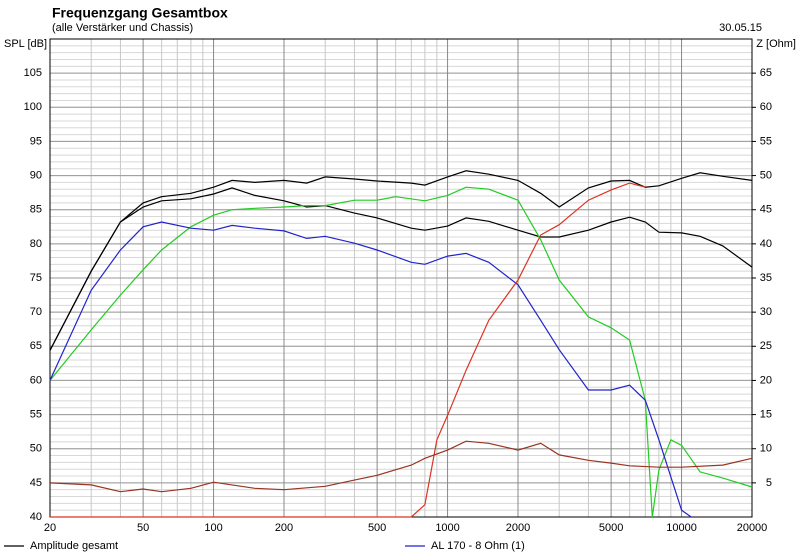 The height and width of the screenshot is (553, 800). Describe the element at coordinates (681, 528) in the screenshot. I see `x-tick-label: 10000` at that location.